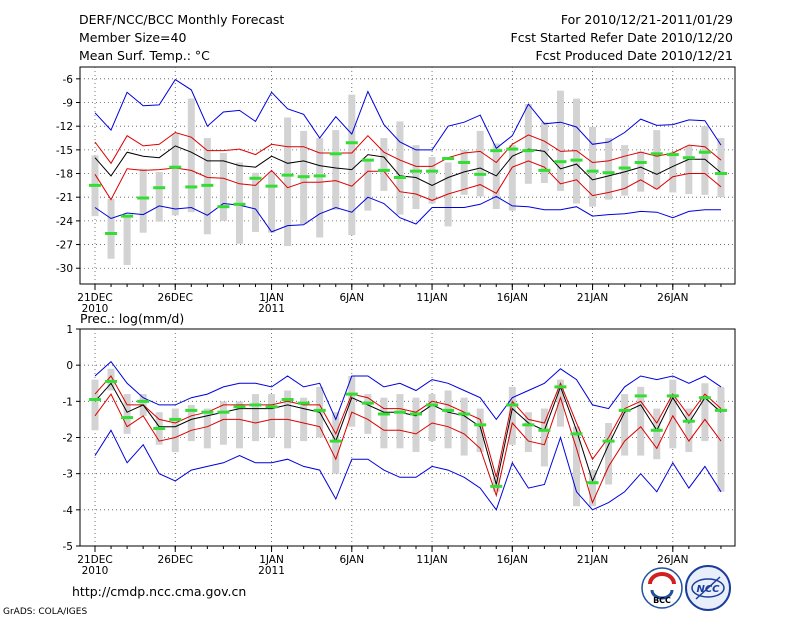 The width and height of the screenshot is (800, 618). Describe the element at coordinates (662, 588) in the screenshot. I see `bcc-logo: BCC` at that location.